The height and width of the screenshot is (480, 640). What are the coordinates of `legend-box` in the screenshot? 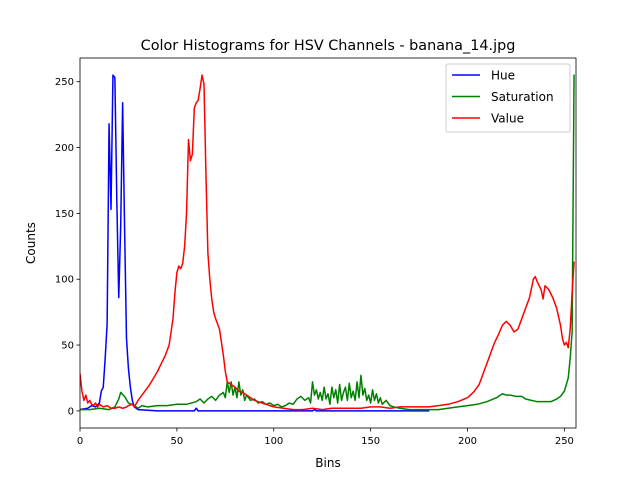 It's located at (508, 98).